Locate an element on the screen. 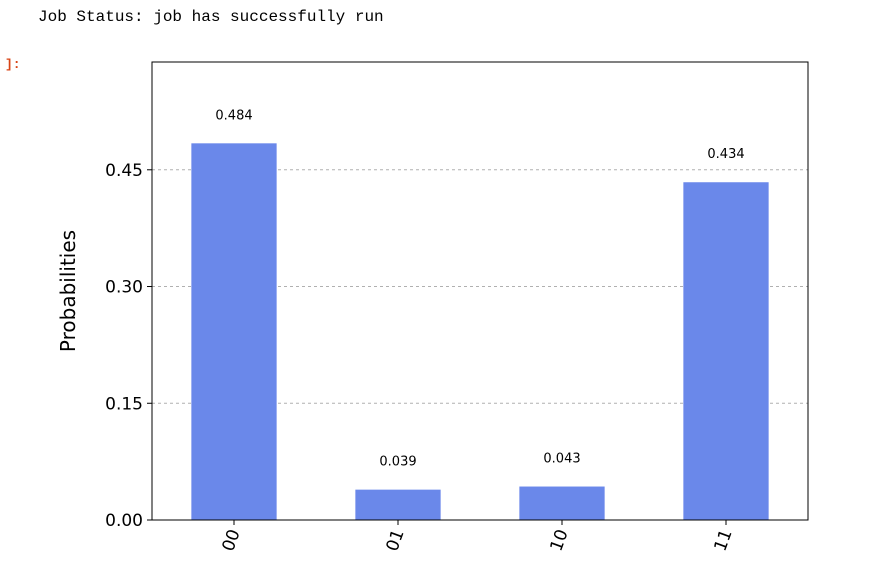 This screenshot has width=878, height=586. y-axis-label: Probabilities is located at coordinates (68, 291).